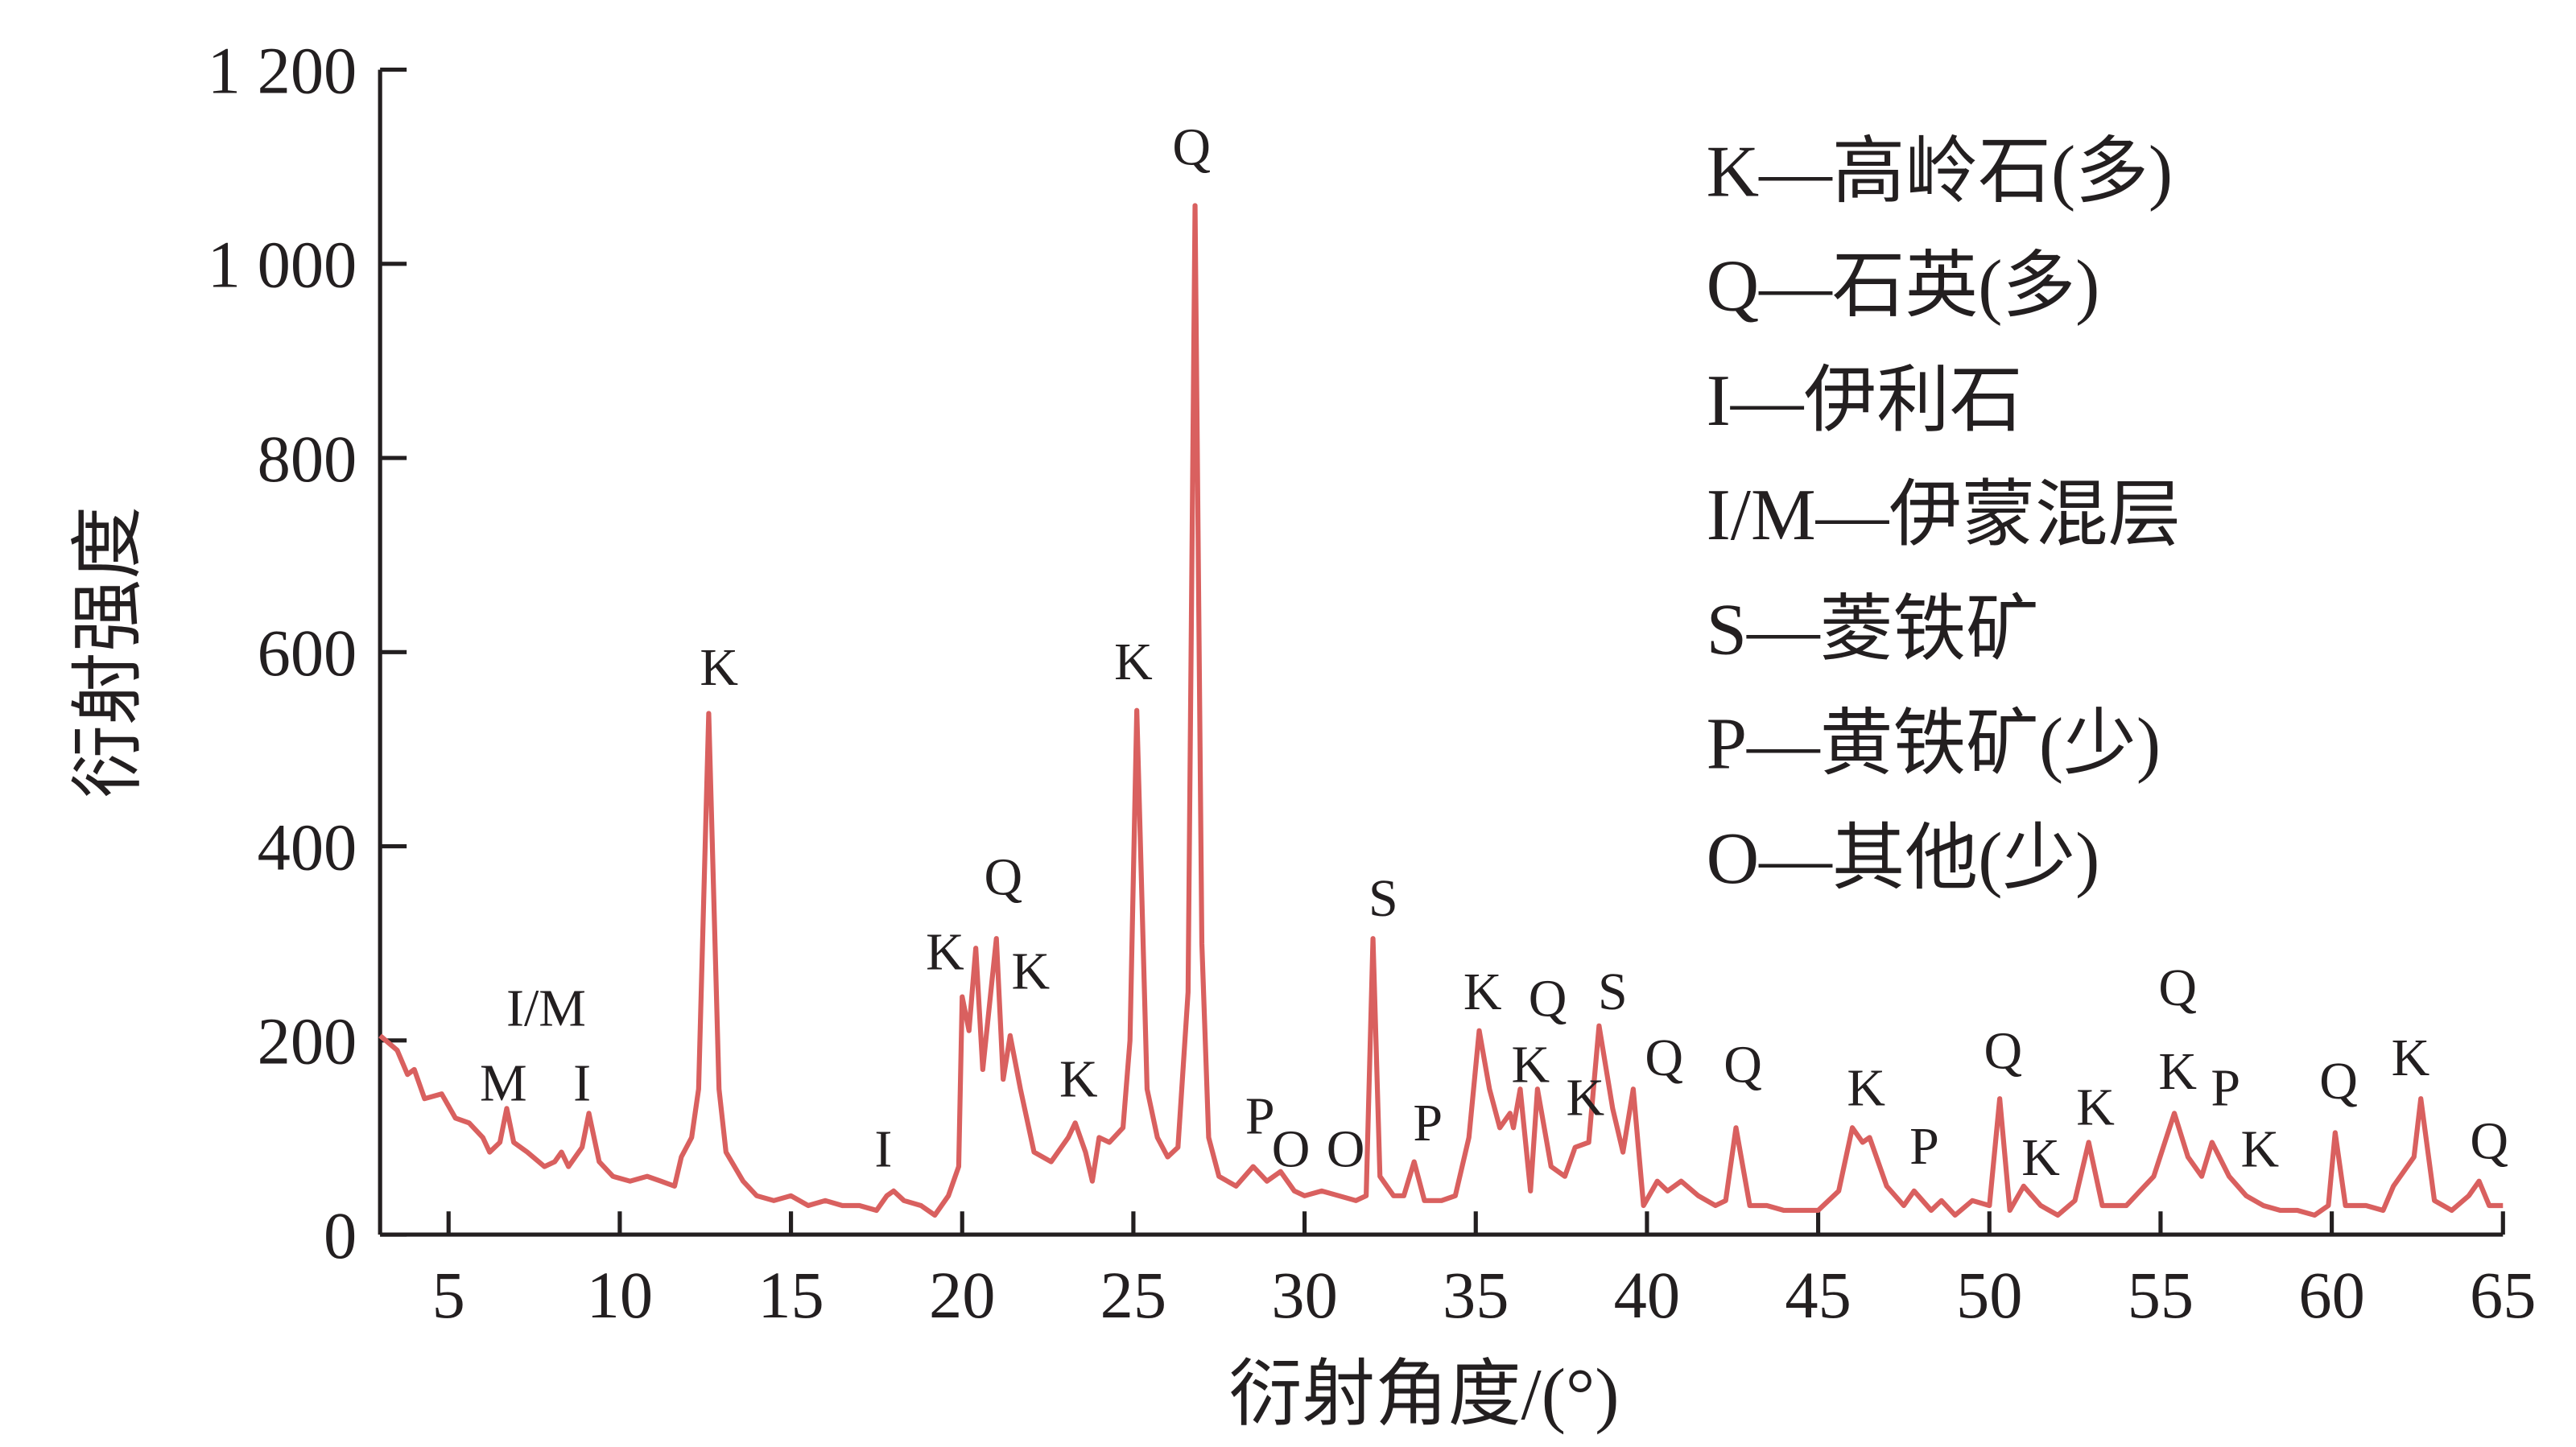 This screenshot has width=2576, height=1447. I want to click on x-tick-label: 10, so click(620, 1296).